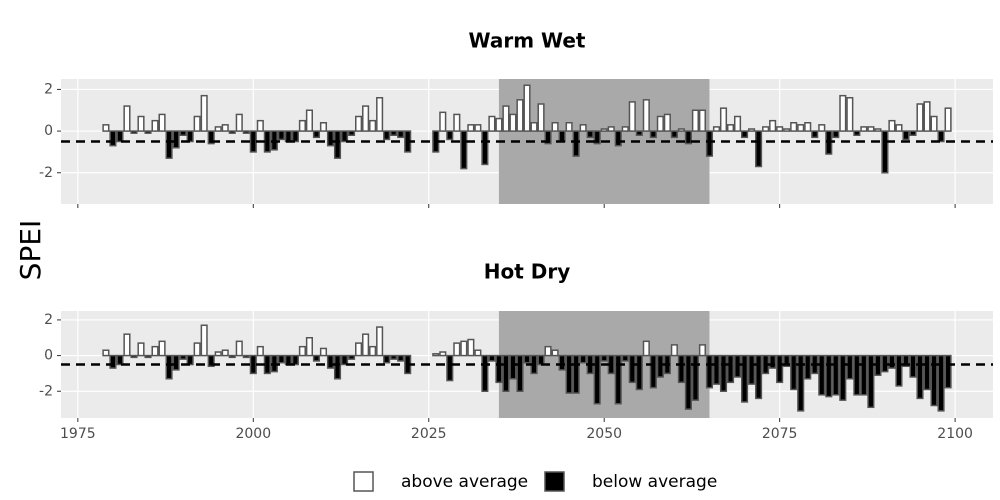 This screenshot has height=500, width=1000. I want to click on y-tick-label: 0, so click(48, 356).